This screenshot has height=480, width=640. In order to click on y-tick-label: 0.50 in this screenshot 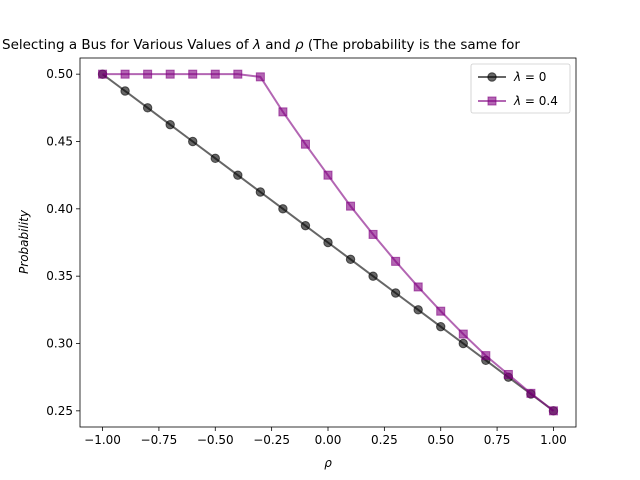, I will do `click(59, 74)`.